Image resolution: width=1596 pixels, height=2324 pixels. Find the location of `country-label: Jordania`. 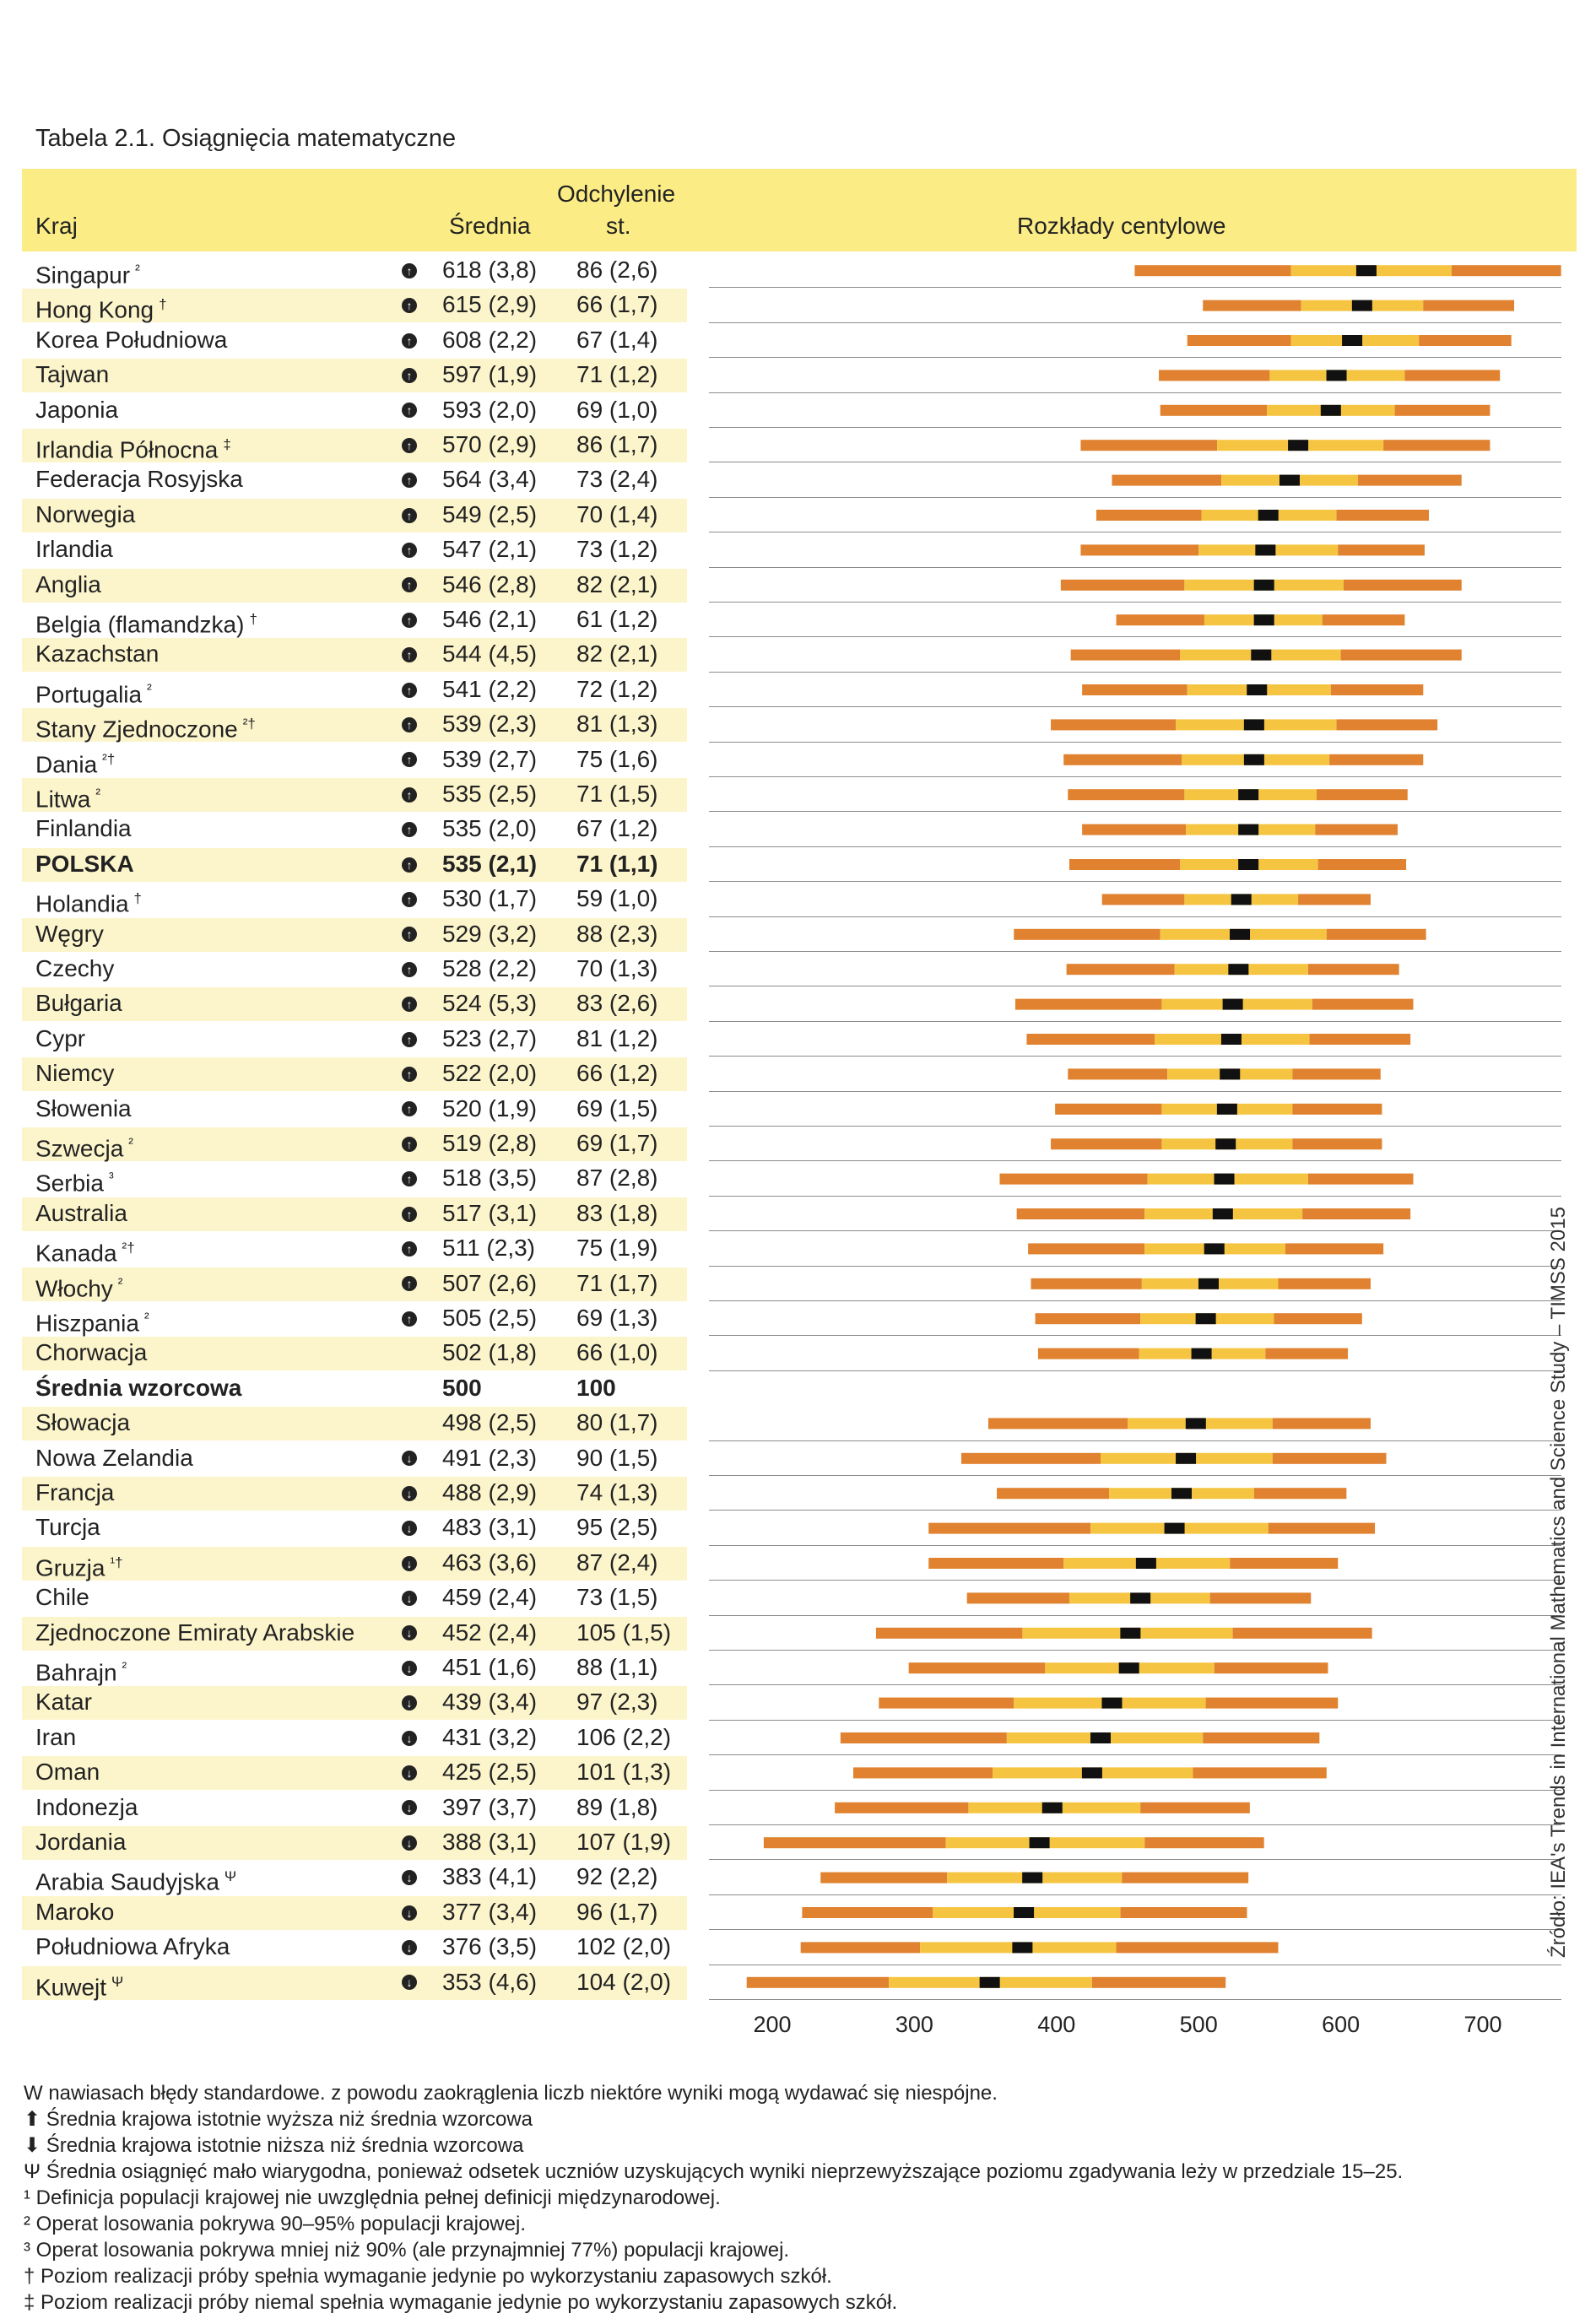

country-label: Jordania is located at coordinates (81, 1842).